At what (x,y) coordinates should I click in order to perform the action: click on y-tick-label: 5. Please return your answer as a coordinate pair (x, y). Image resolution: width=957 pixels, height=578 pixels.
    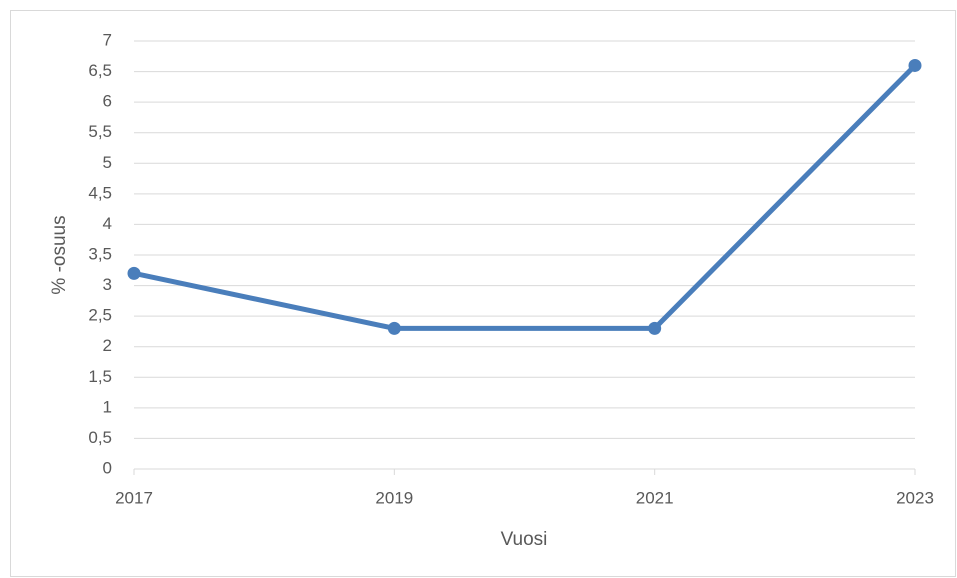
    Looking at the image, I should click on (107, 162).